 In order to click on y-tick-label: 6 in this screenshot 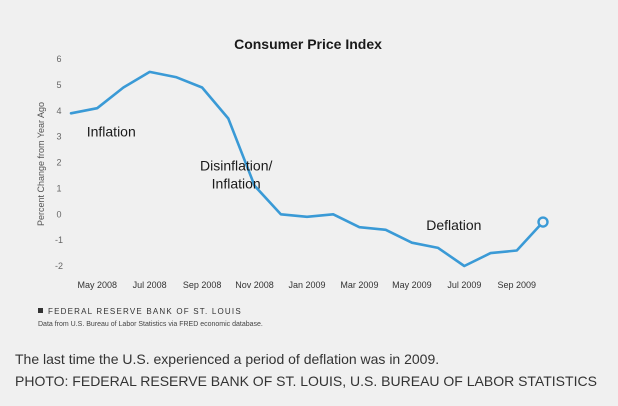, I will do `click(58, 59)`.